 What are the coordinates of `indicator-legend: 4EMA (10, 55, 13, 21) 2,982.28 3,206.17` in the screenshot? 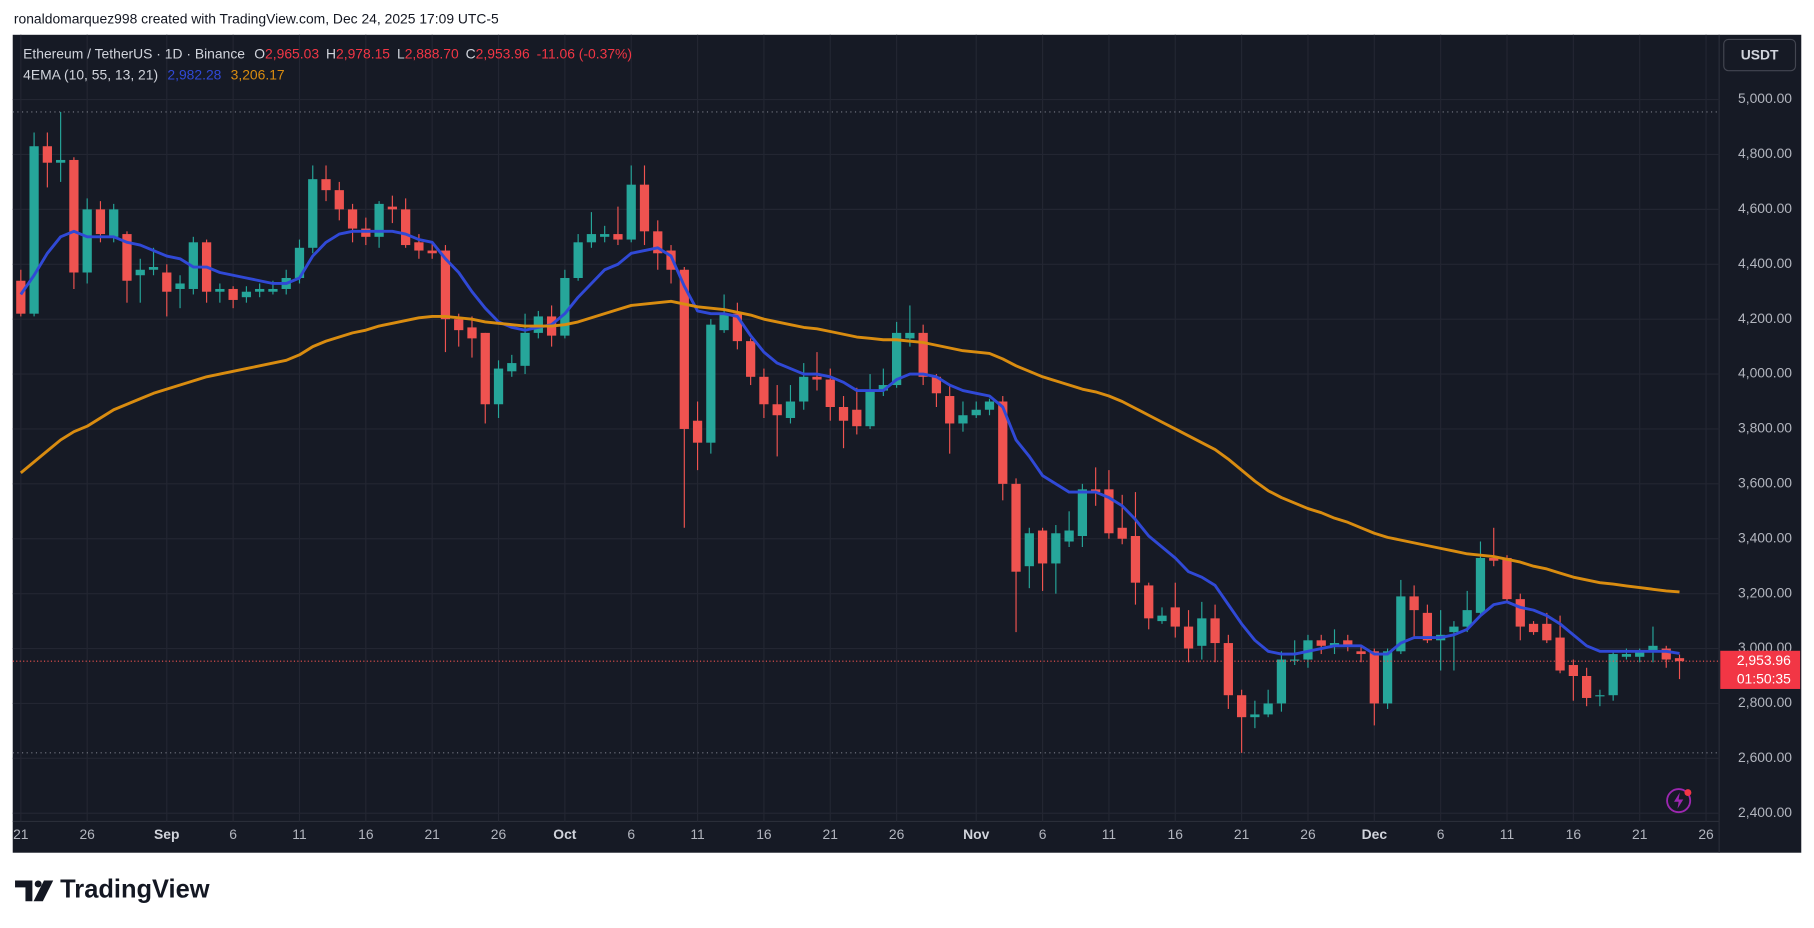 It's located at (154, 74).